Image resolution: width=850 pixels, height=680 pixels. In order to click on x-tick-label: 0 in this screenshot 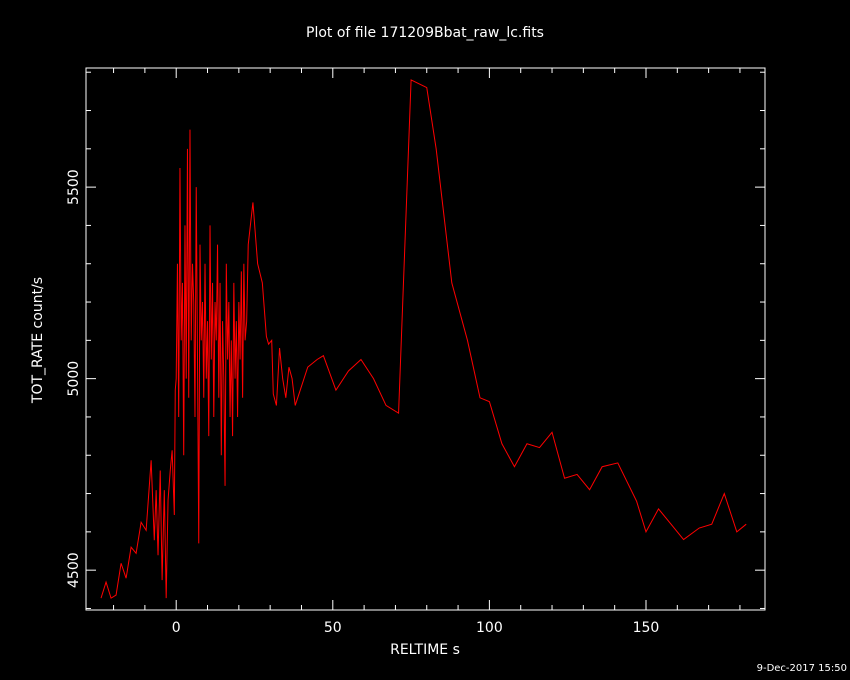, I will do `click(176, 628)`.